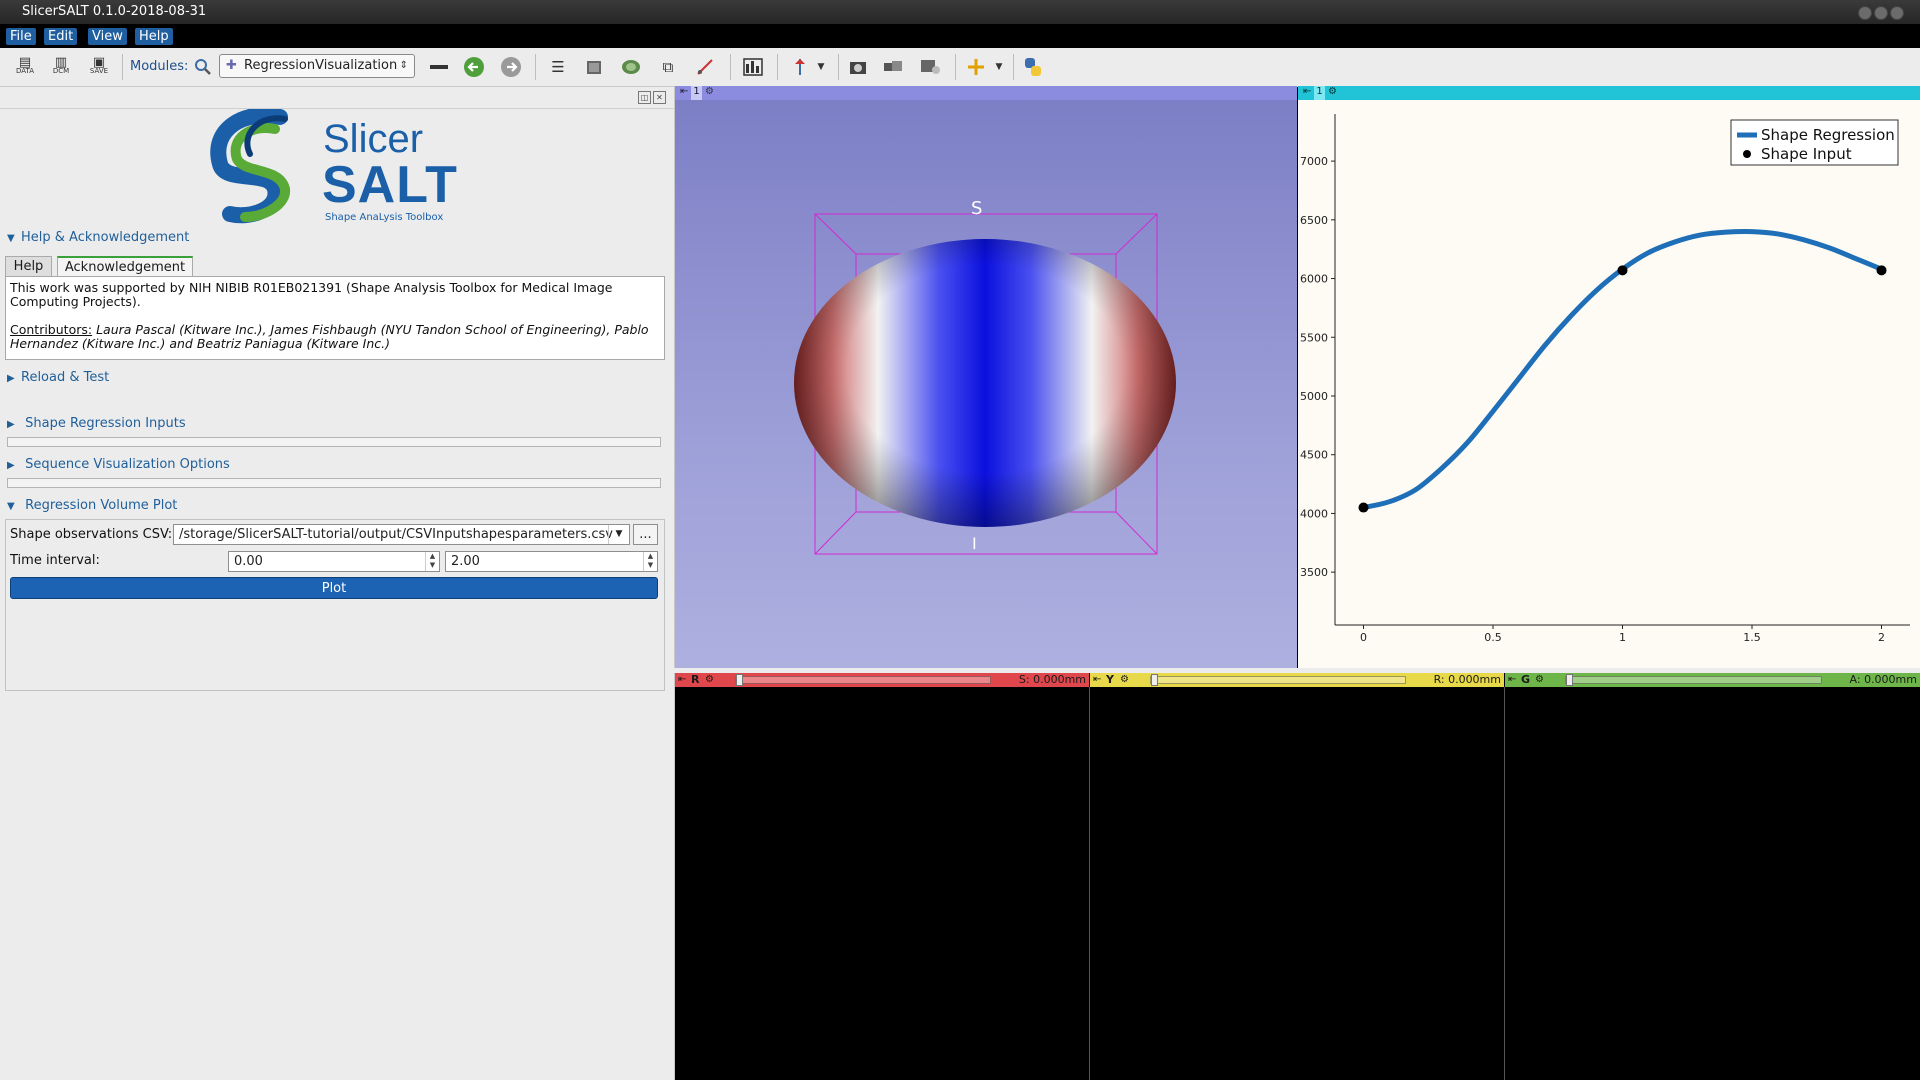 The height and width of the screenshot is (1080, 1920). Describe the element at coordinates (1110, 679) in the screenshot. I see `slice-name: Y` at that location.